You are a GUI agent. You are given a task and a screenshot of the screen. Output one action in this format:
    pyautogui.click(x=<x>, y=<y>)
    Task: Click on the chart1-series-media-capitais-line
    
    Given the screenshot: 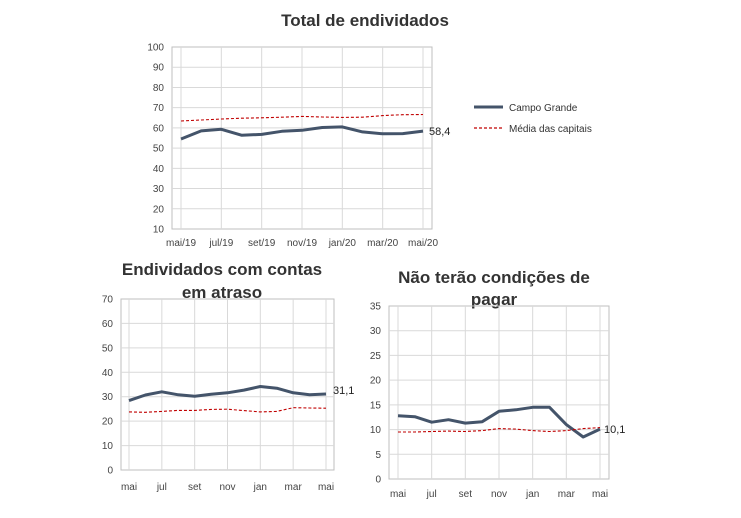 What is the action you would take?
    pyautogui.click(x=302, y=117)
    